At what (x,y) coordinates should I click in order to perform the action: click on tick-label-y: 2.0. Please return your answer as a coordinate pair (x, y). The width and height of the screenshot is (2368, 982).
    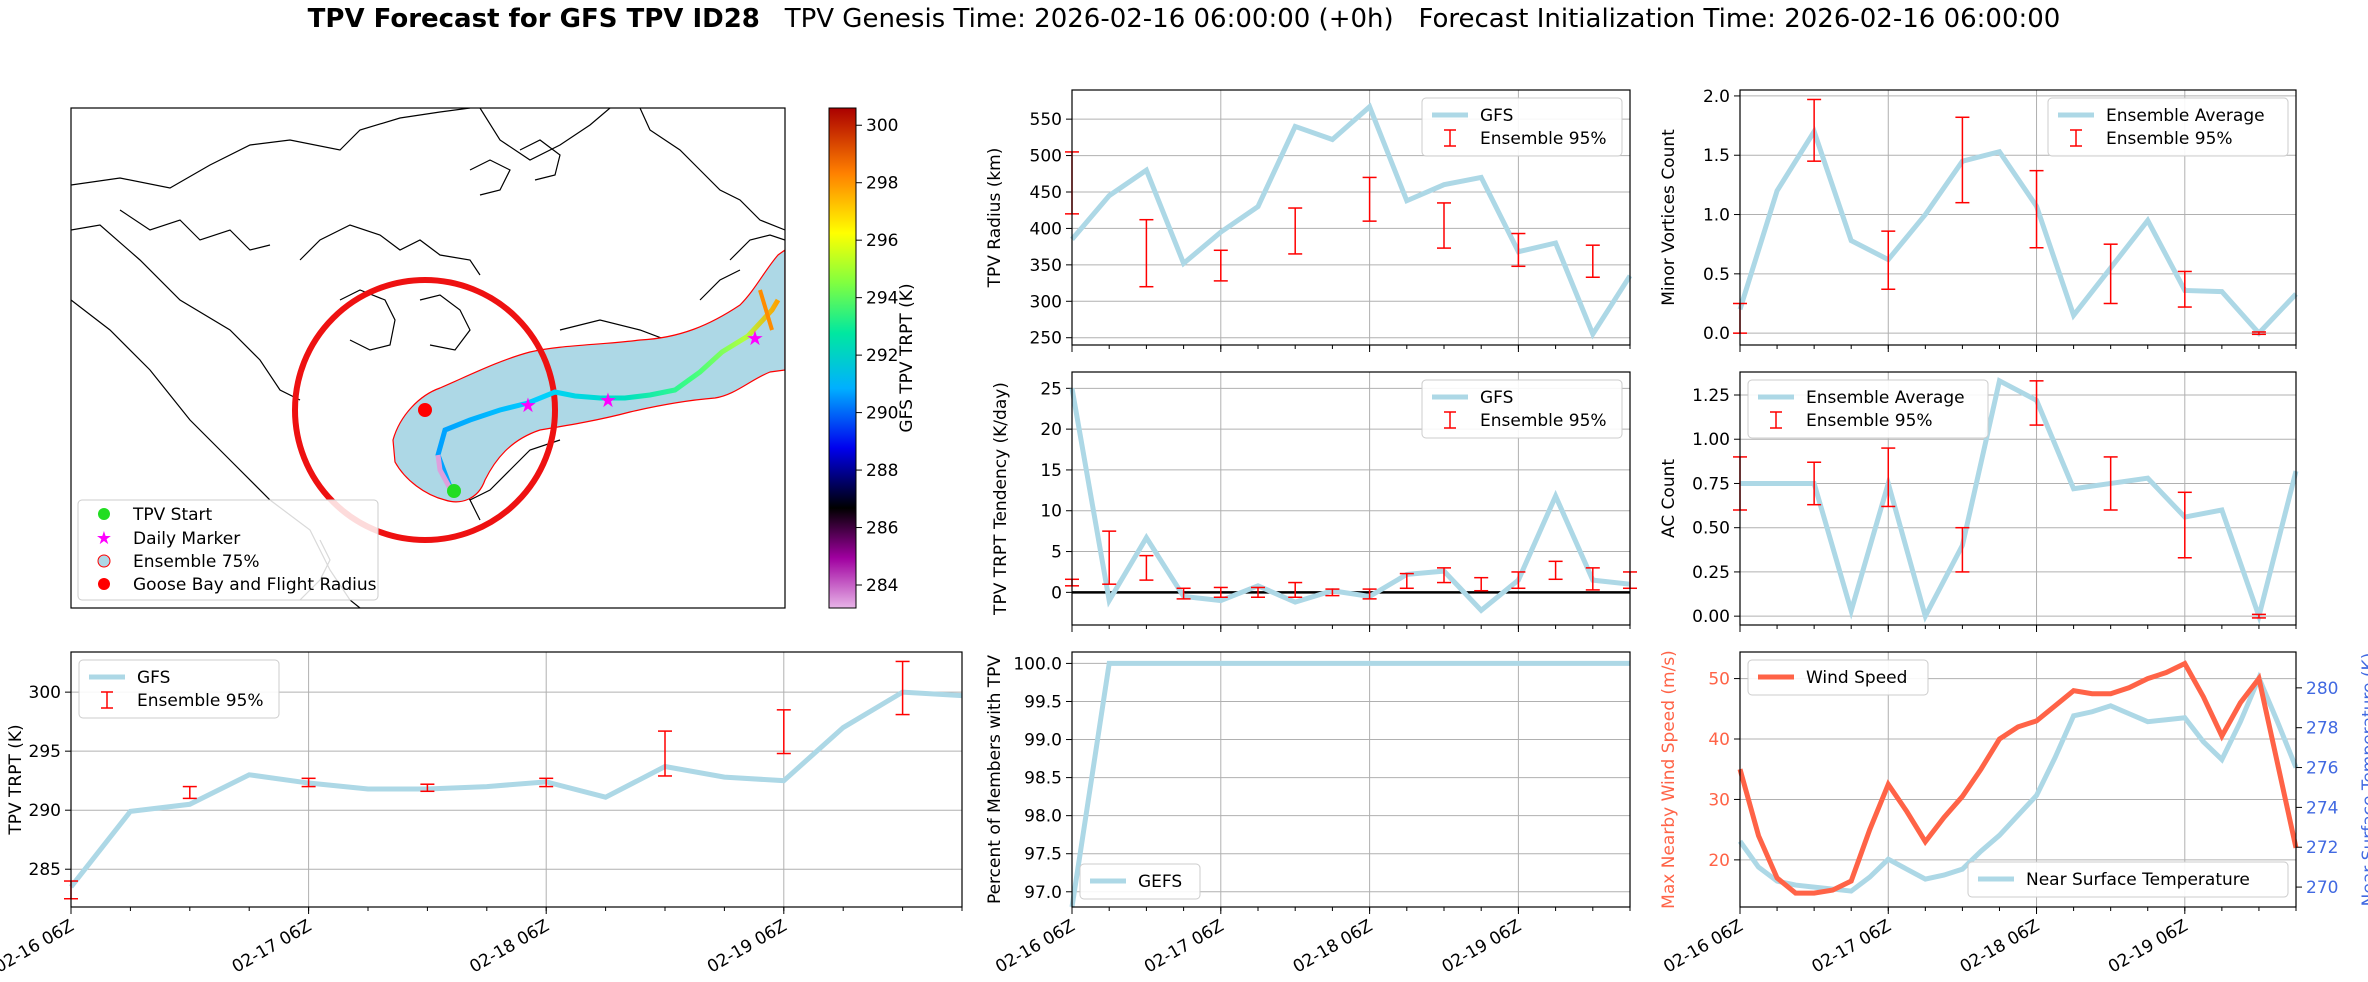
    Looking at the image, I should click on (1716, 97).